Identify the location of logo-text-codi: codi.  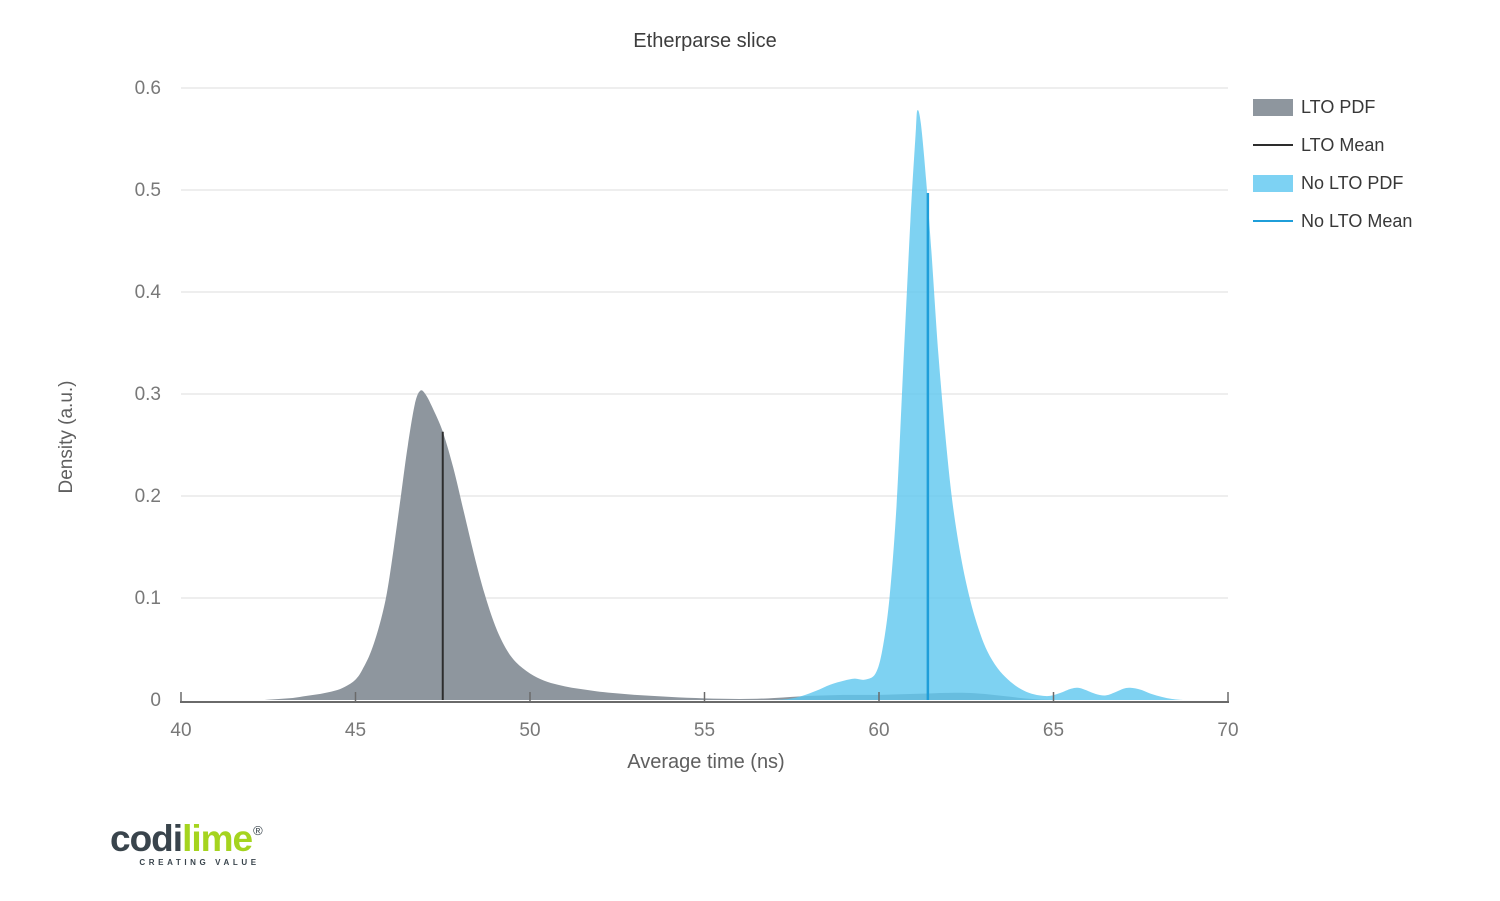
(146, 838).